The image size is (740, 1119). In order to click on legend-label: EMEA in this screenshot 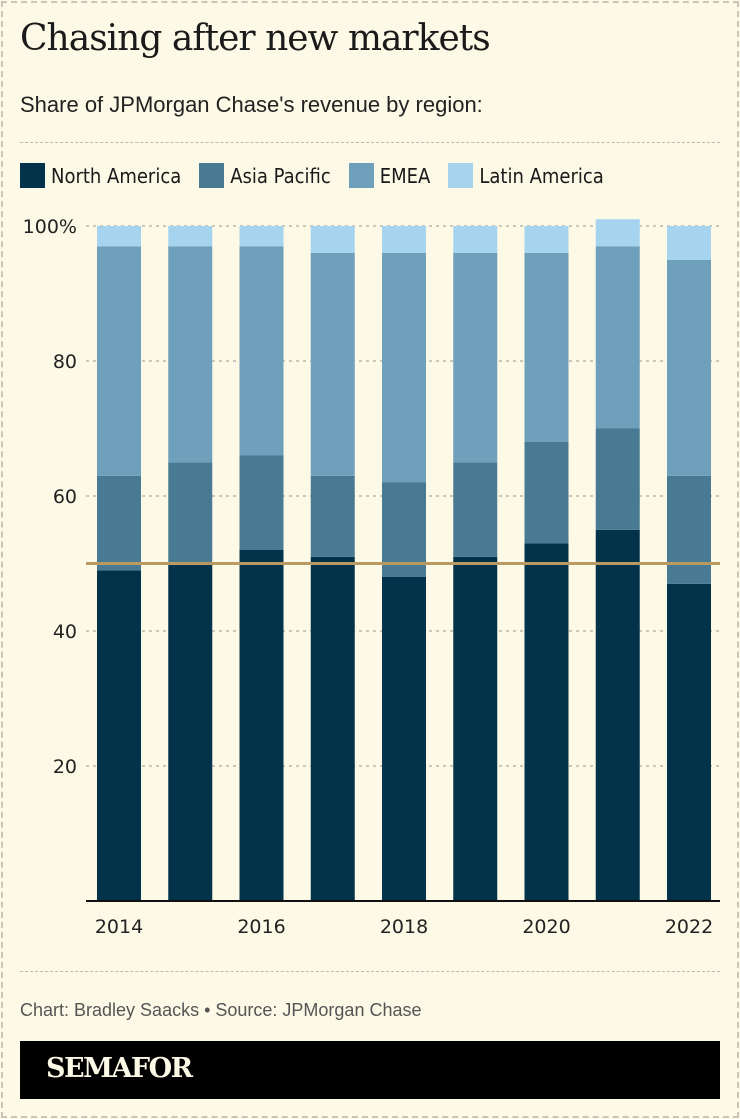, I will do `click(405, 175)`.